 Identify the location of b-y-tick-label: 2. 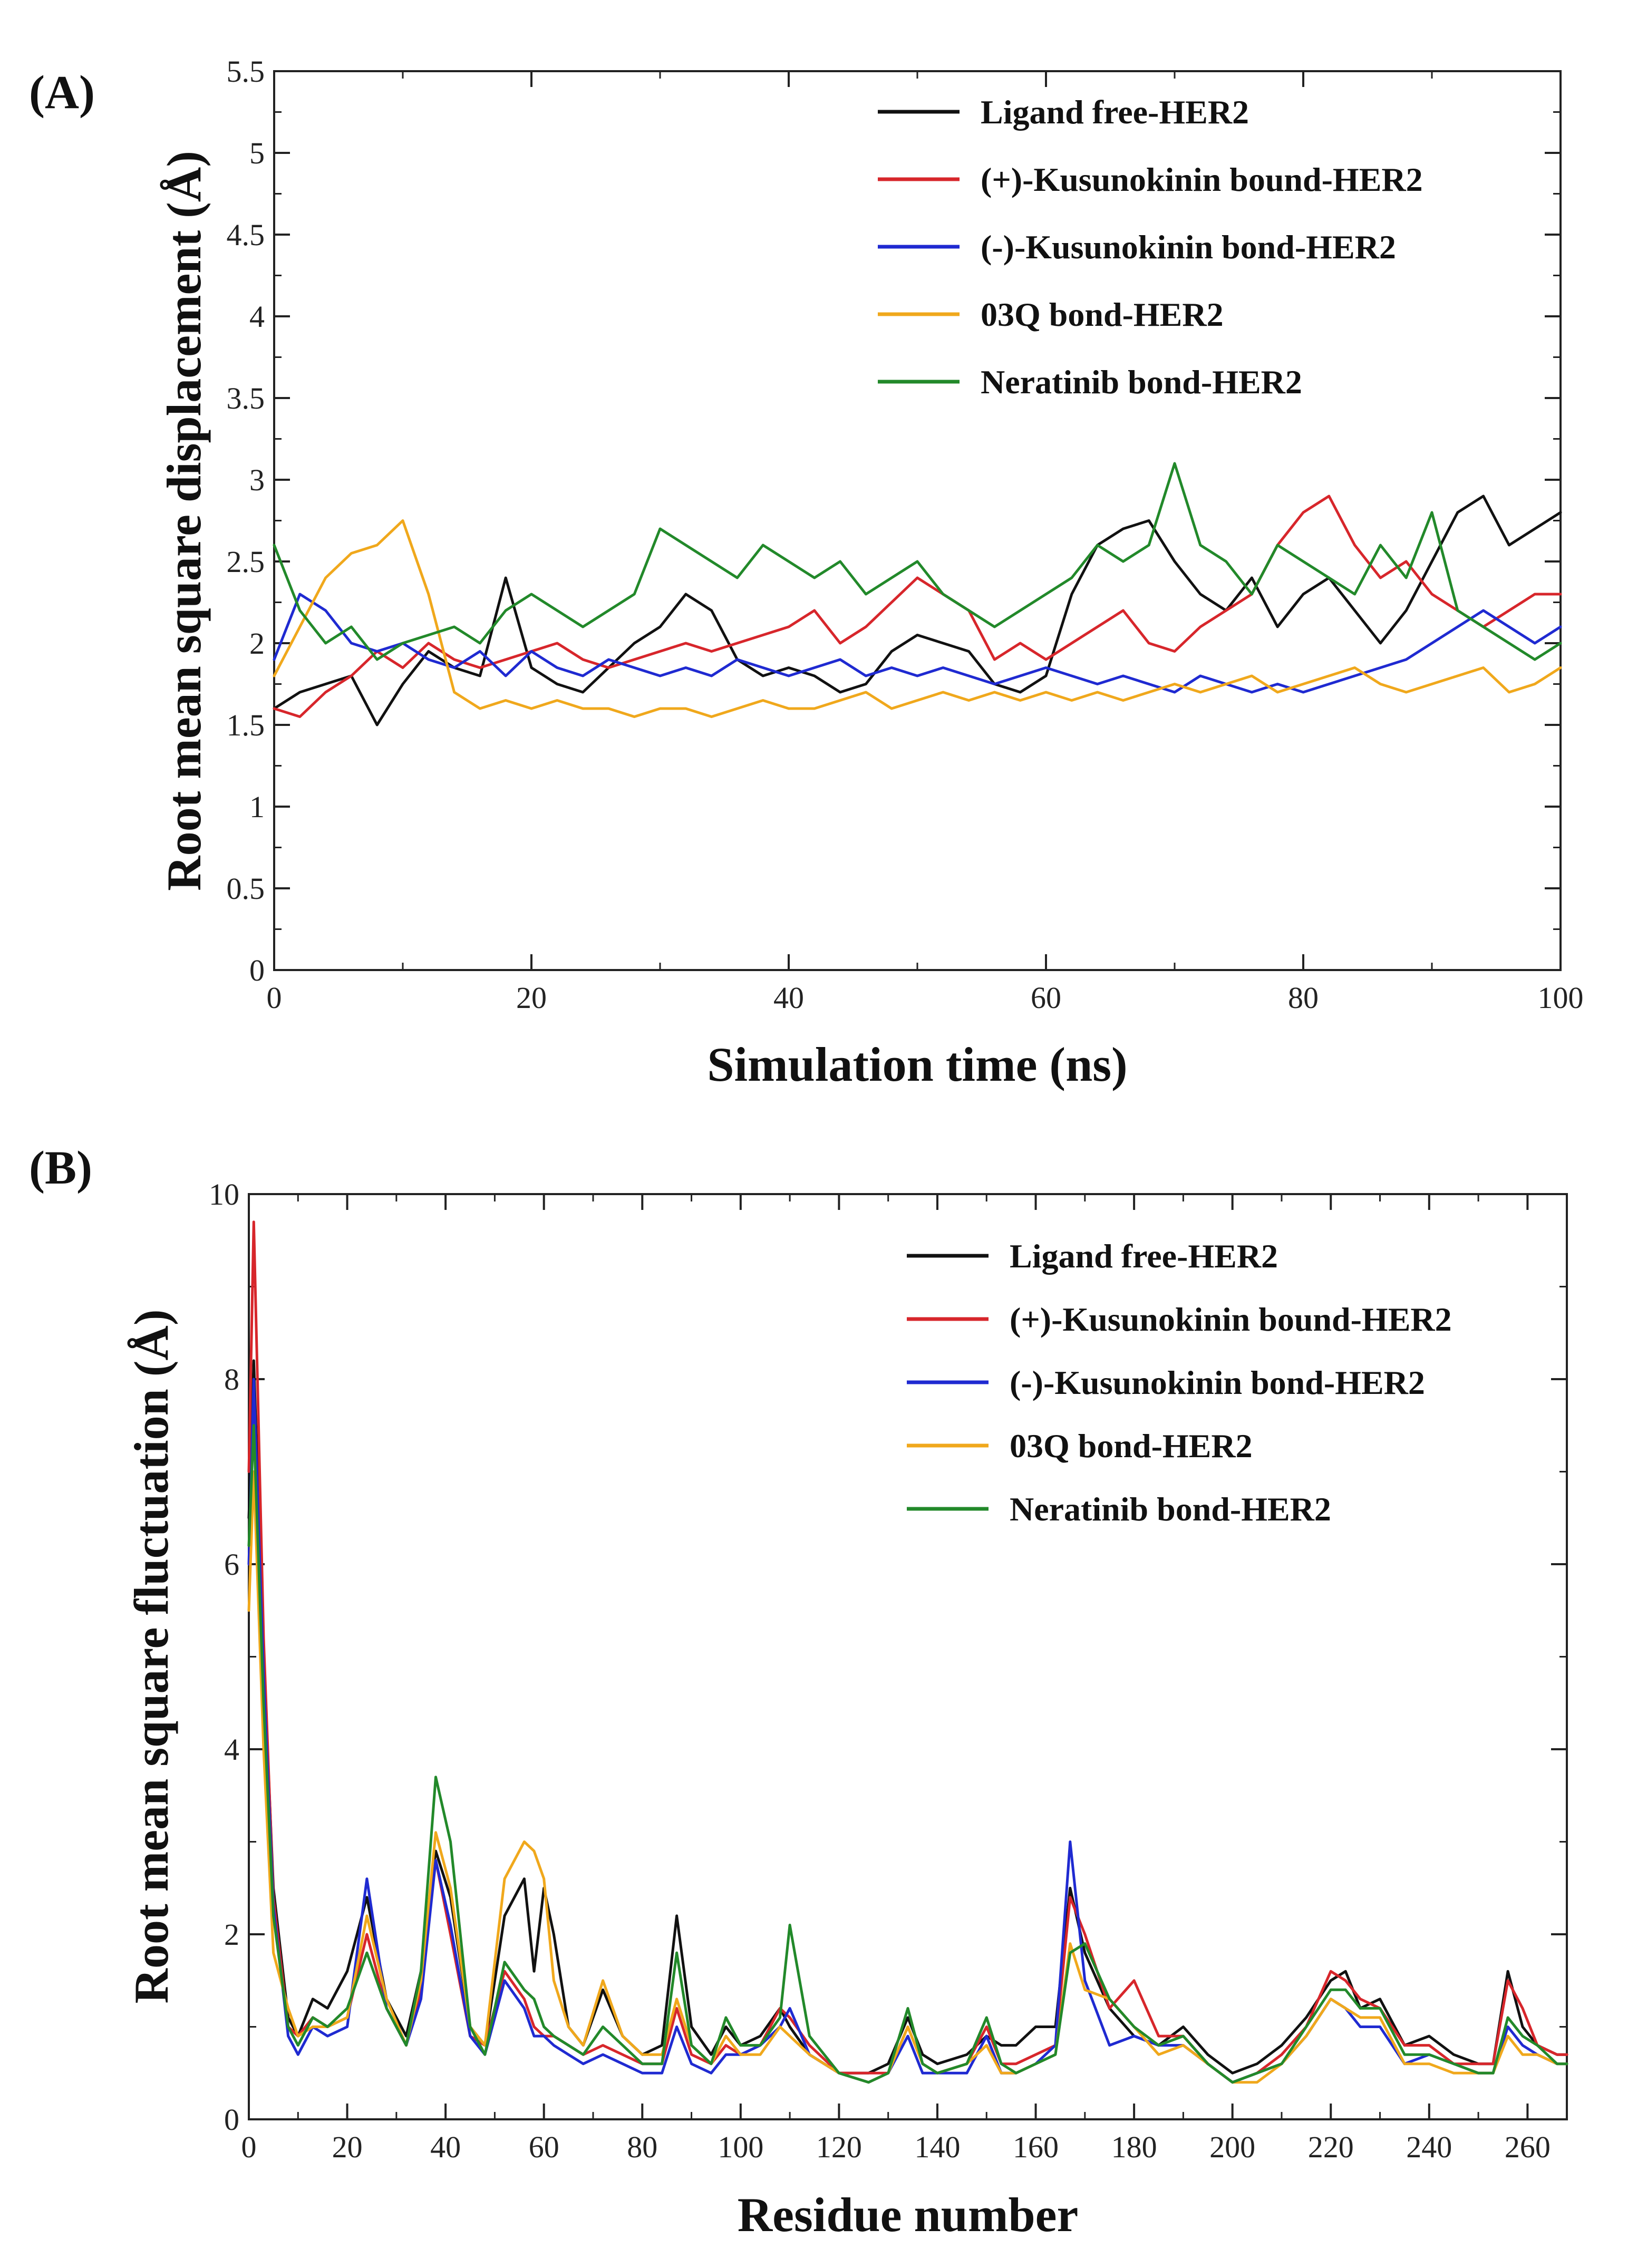
(231, 1935).